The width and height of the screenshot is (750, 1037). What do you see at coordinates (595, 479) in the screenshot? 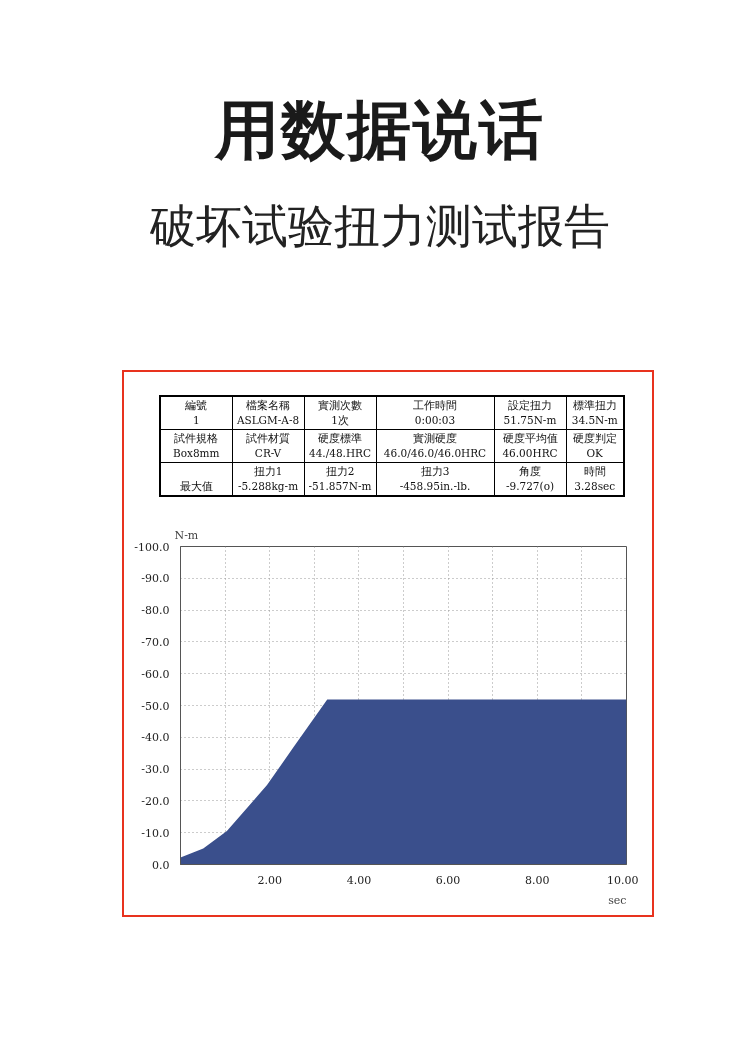
I see `text: 時間 3.28sec` at bounding box center [595, 479].